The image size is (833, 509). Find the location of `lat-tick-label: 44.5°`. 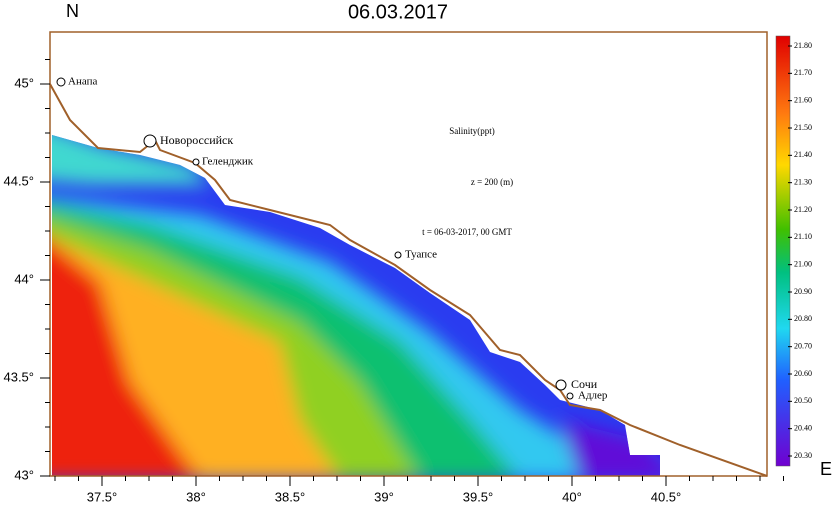

lat-tick-label: 44.5° is located at coordinates (18, 180).